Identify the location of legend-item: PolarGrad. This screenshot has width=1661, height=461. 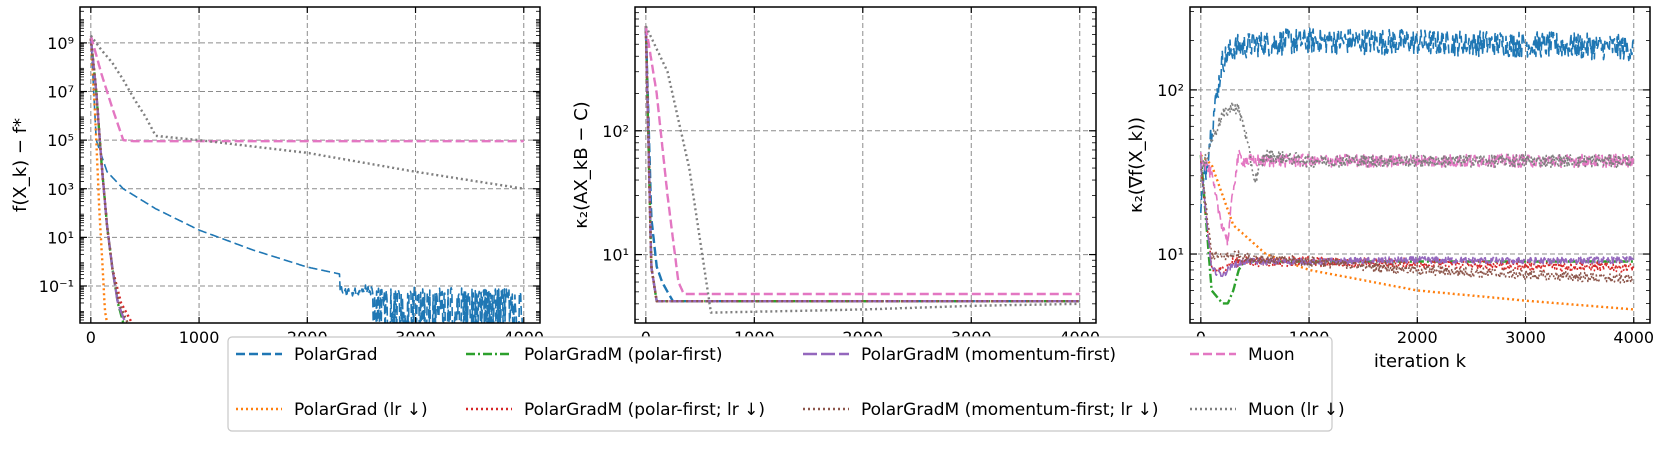
(307, 355).